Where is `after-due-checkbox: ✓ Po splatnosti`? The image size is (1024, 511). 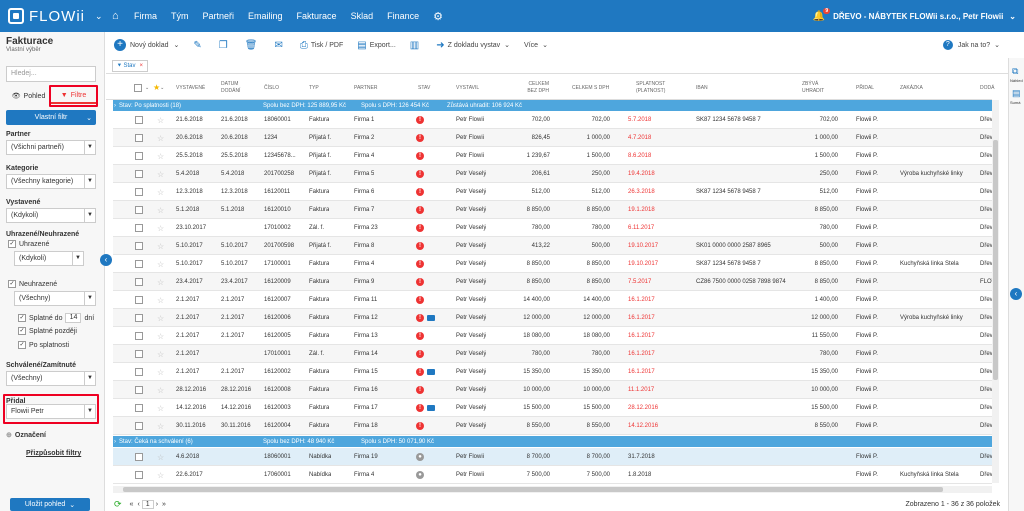
after-due-checkbox: ✓ Po splatnosti is located at coordinates (43, 345).